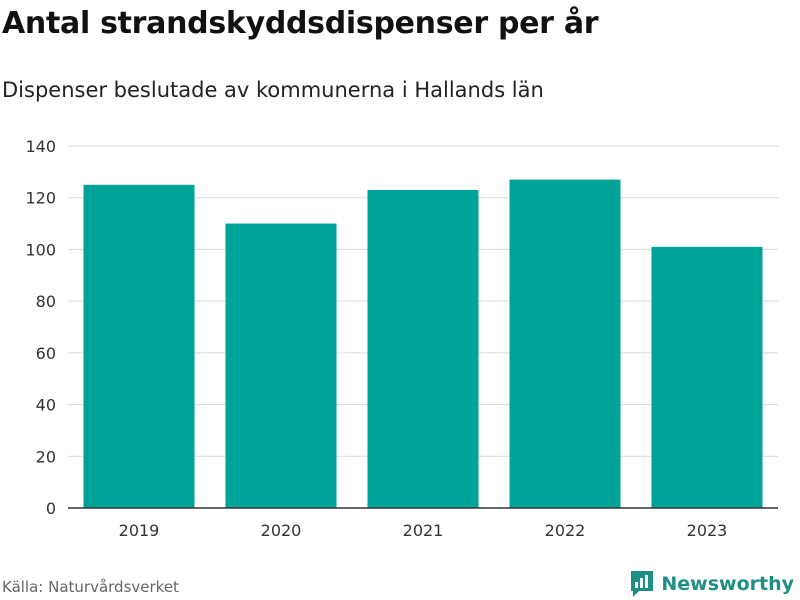 The width and height of the screenshot is (800, 600). I want to click on y-tick-label: 120, so click(40, 198).